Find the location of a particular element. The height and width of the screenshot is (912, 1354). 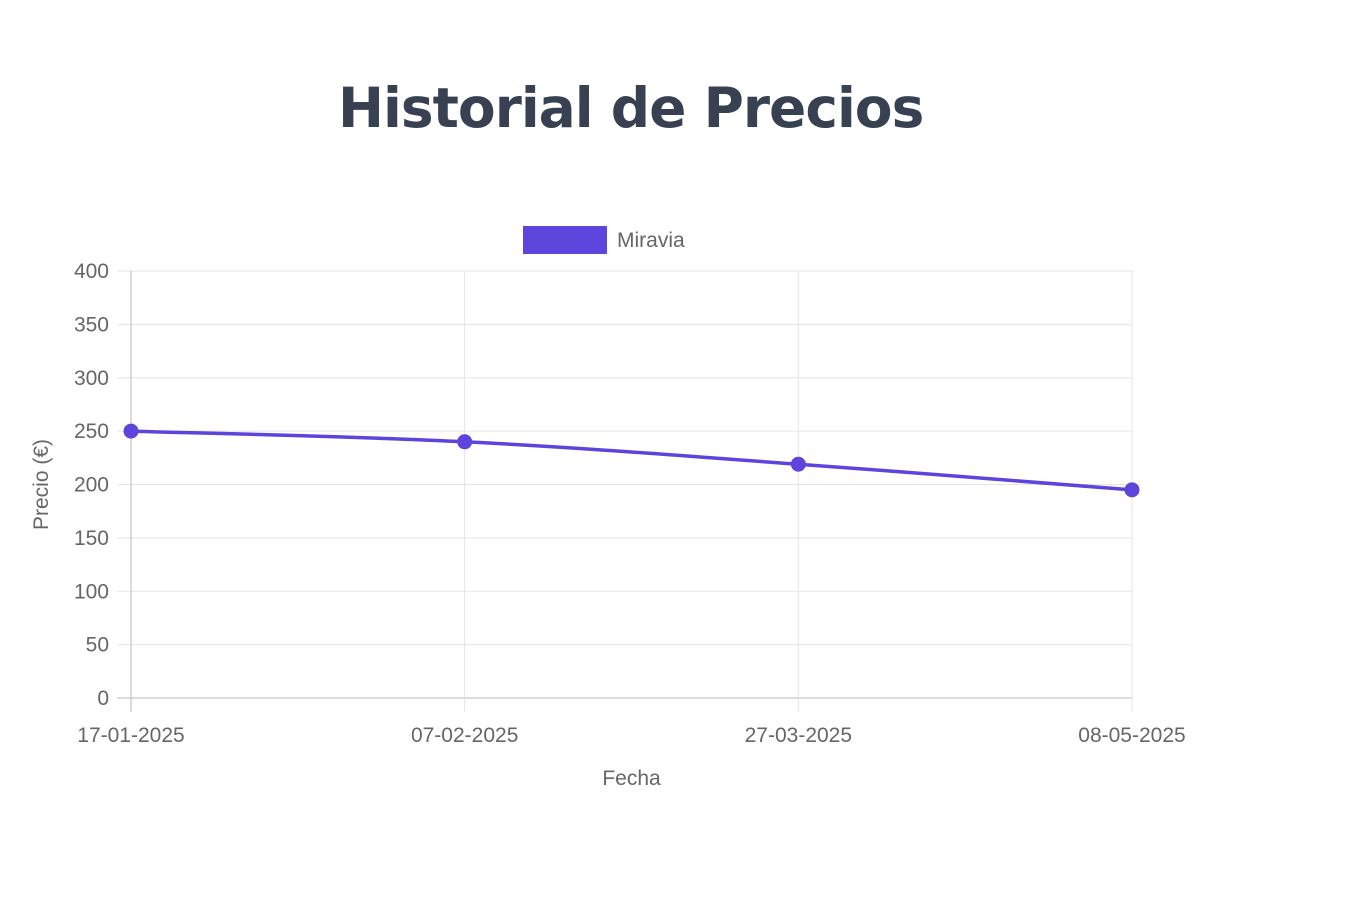

x-tick-label: 27-03-2025 is located at coordinates (798, 735).